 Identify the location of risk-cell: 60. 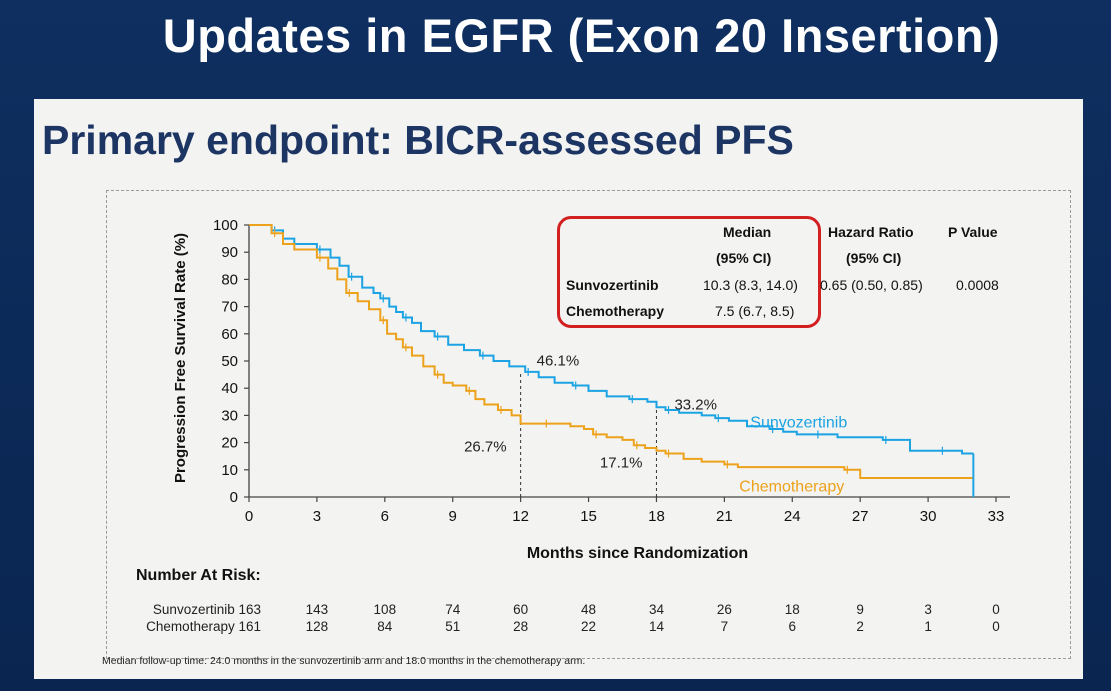
(521, 609).